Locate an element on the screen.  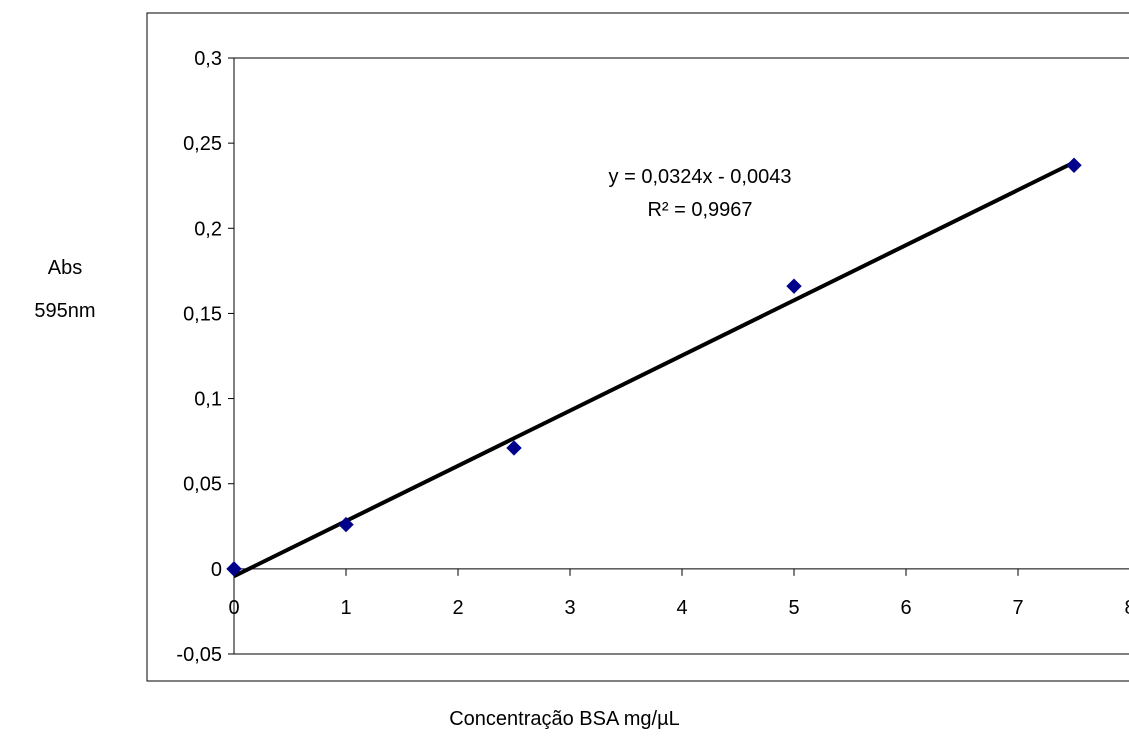
y-tick-label: 0,1 is located at coordinates (208, 400).